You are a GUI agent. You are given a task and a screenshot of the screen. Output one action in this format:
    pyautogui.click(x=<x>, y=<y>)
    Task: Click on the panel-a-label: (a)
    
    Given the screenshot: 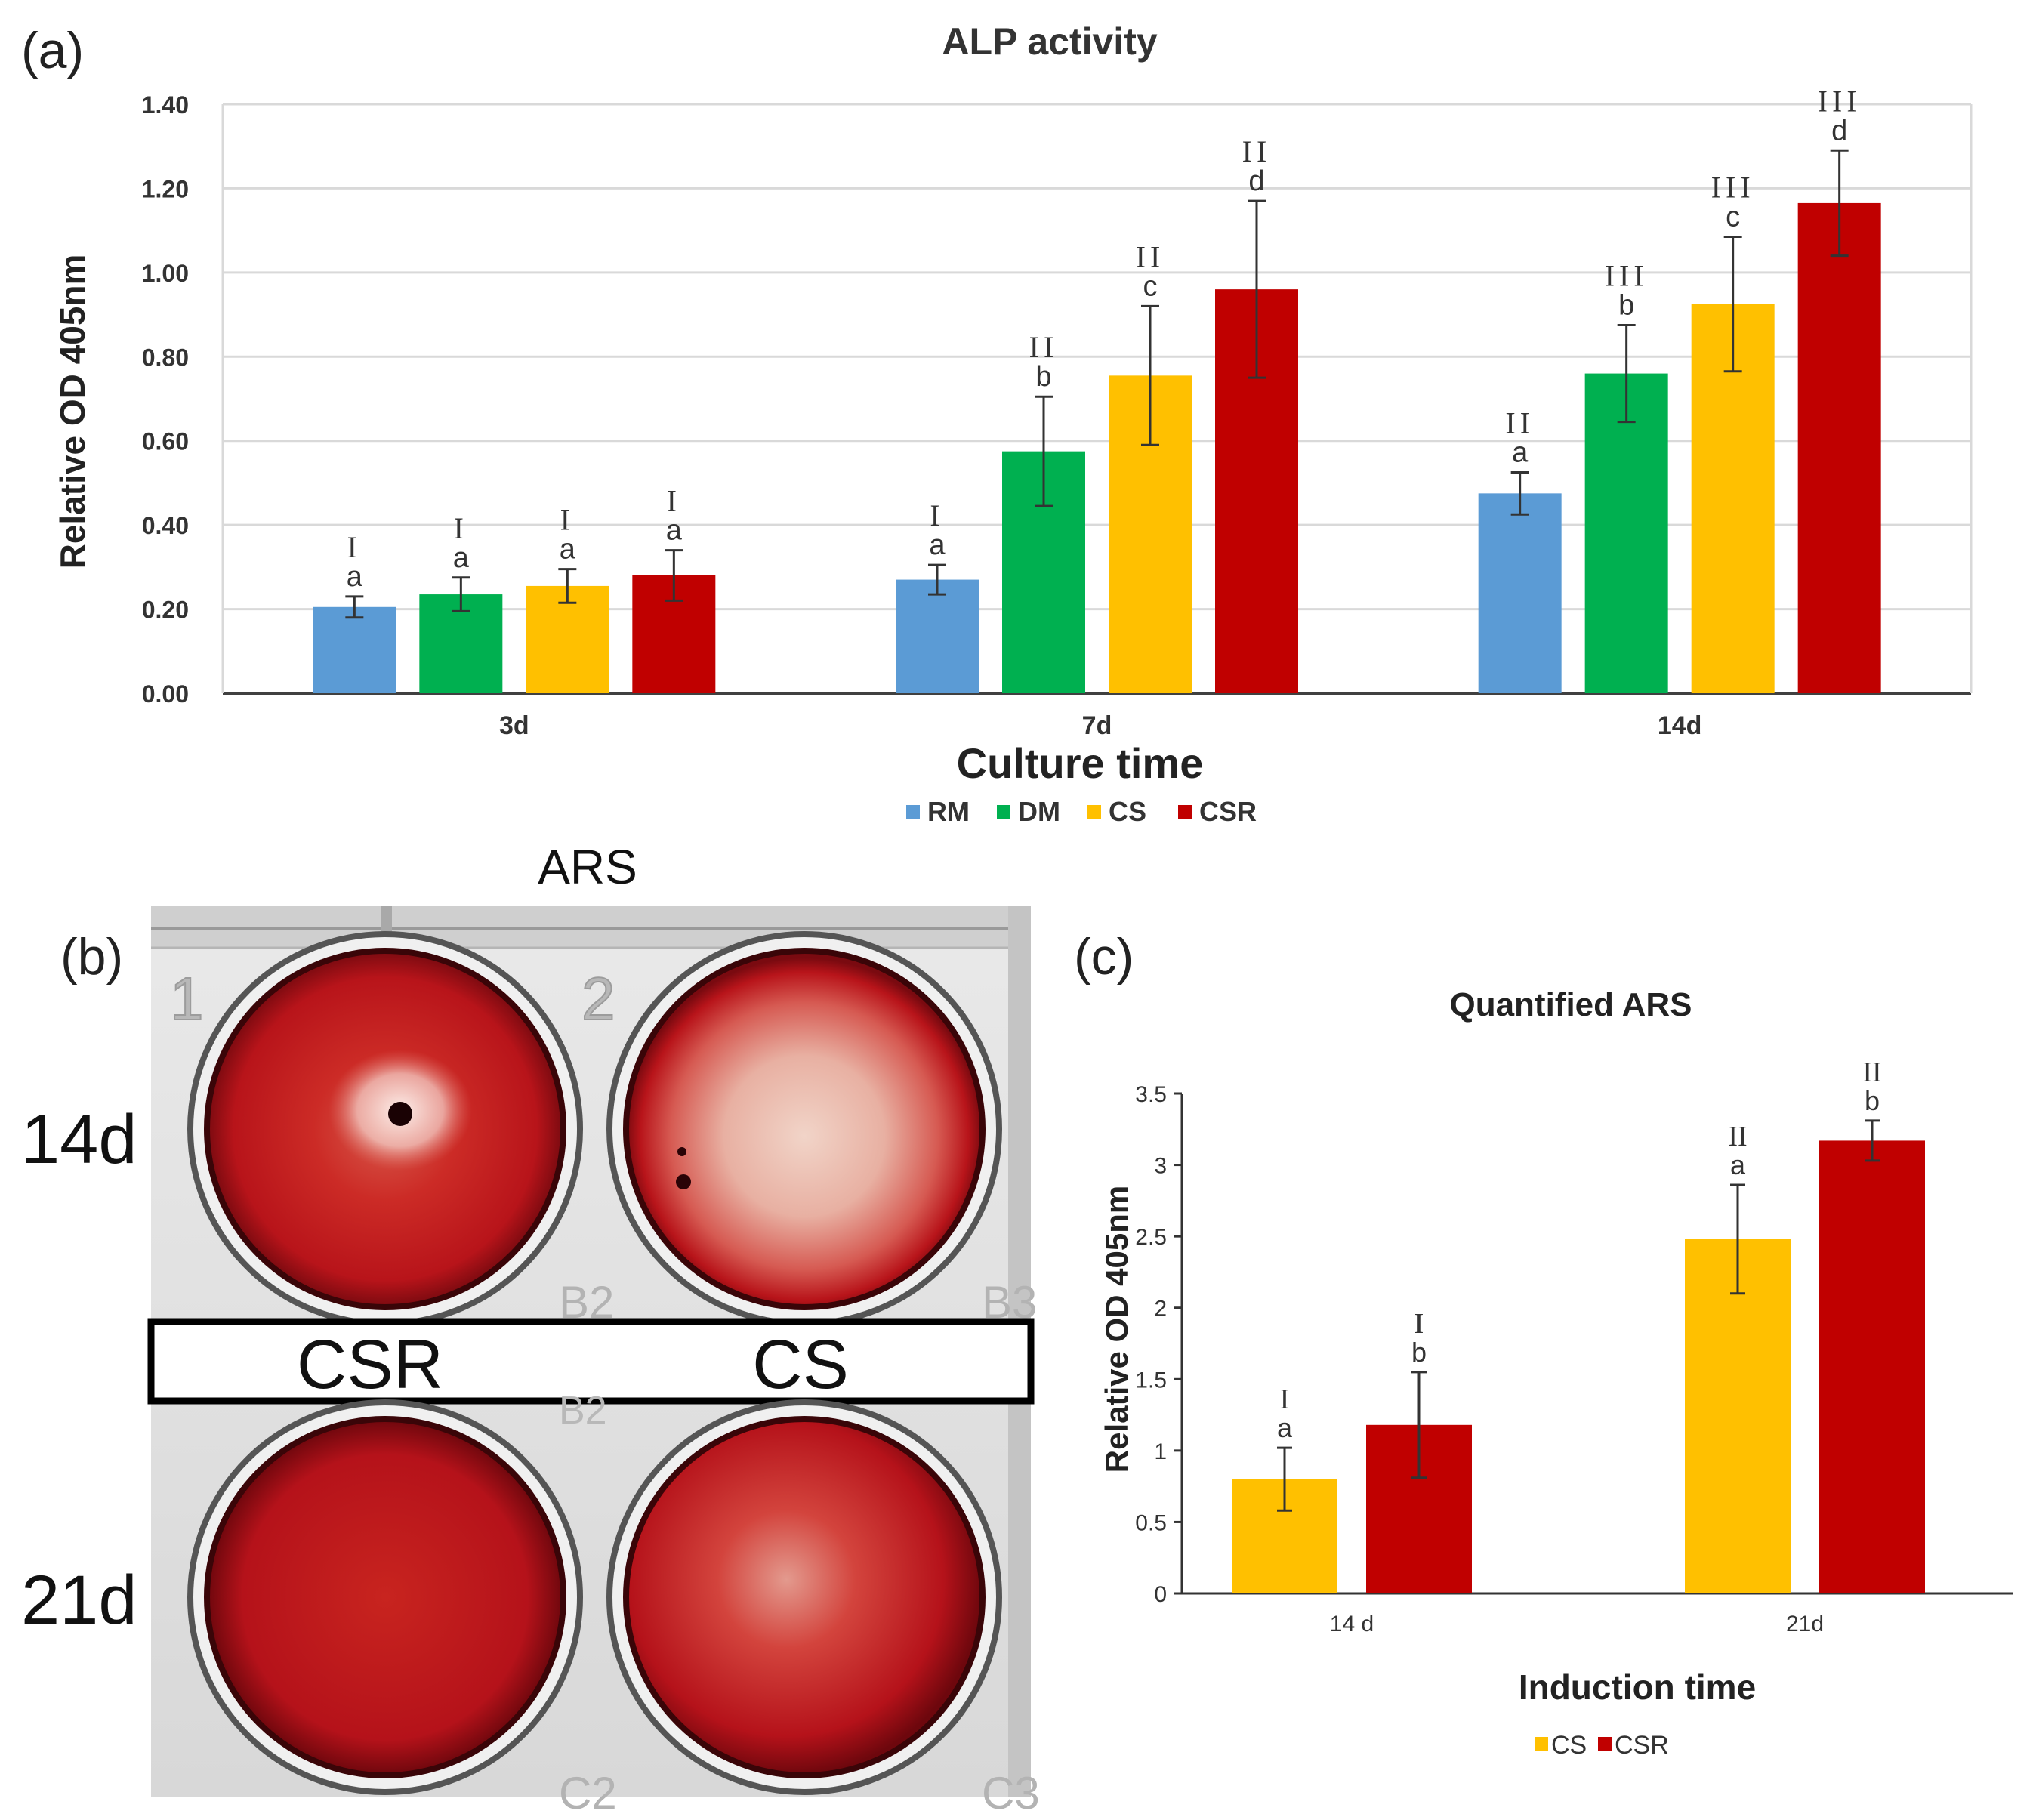 What is the action you would take?
    pyautogui.click(x=52, y=50)
    